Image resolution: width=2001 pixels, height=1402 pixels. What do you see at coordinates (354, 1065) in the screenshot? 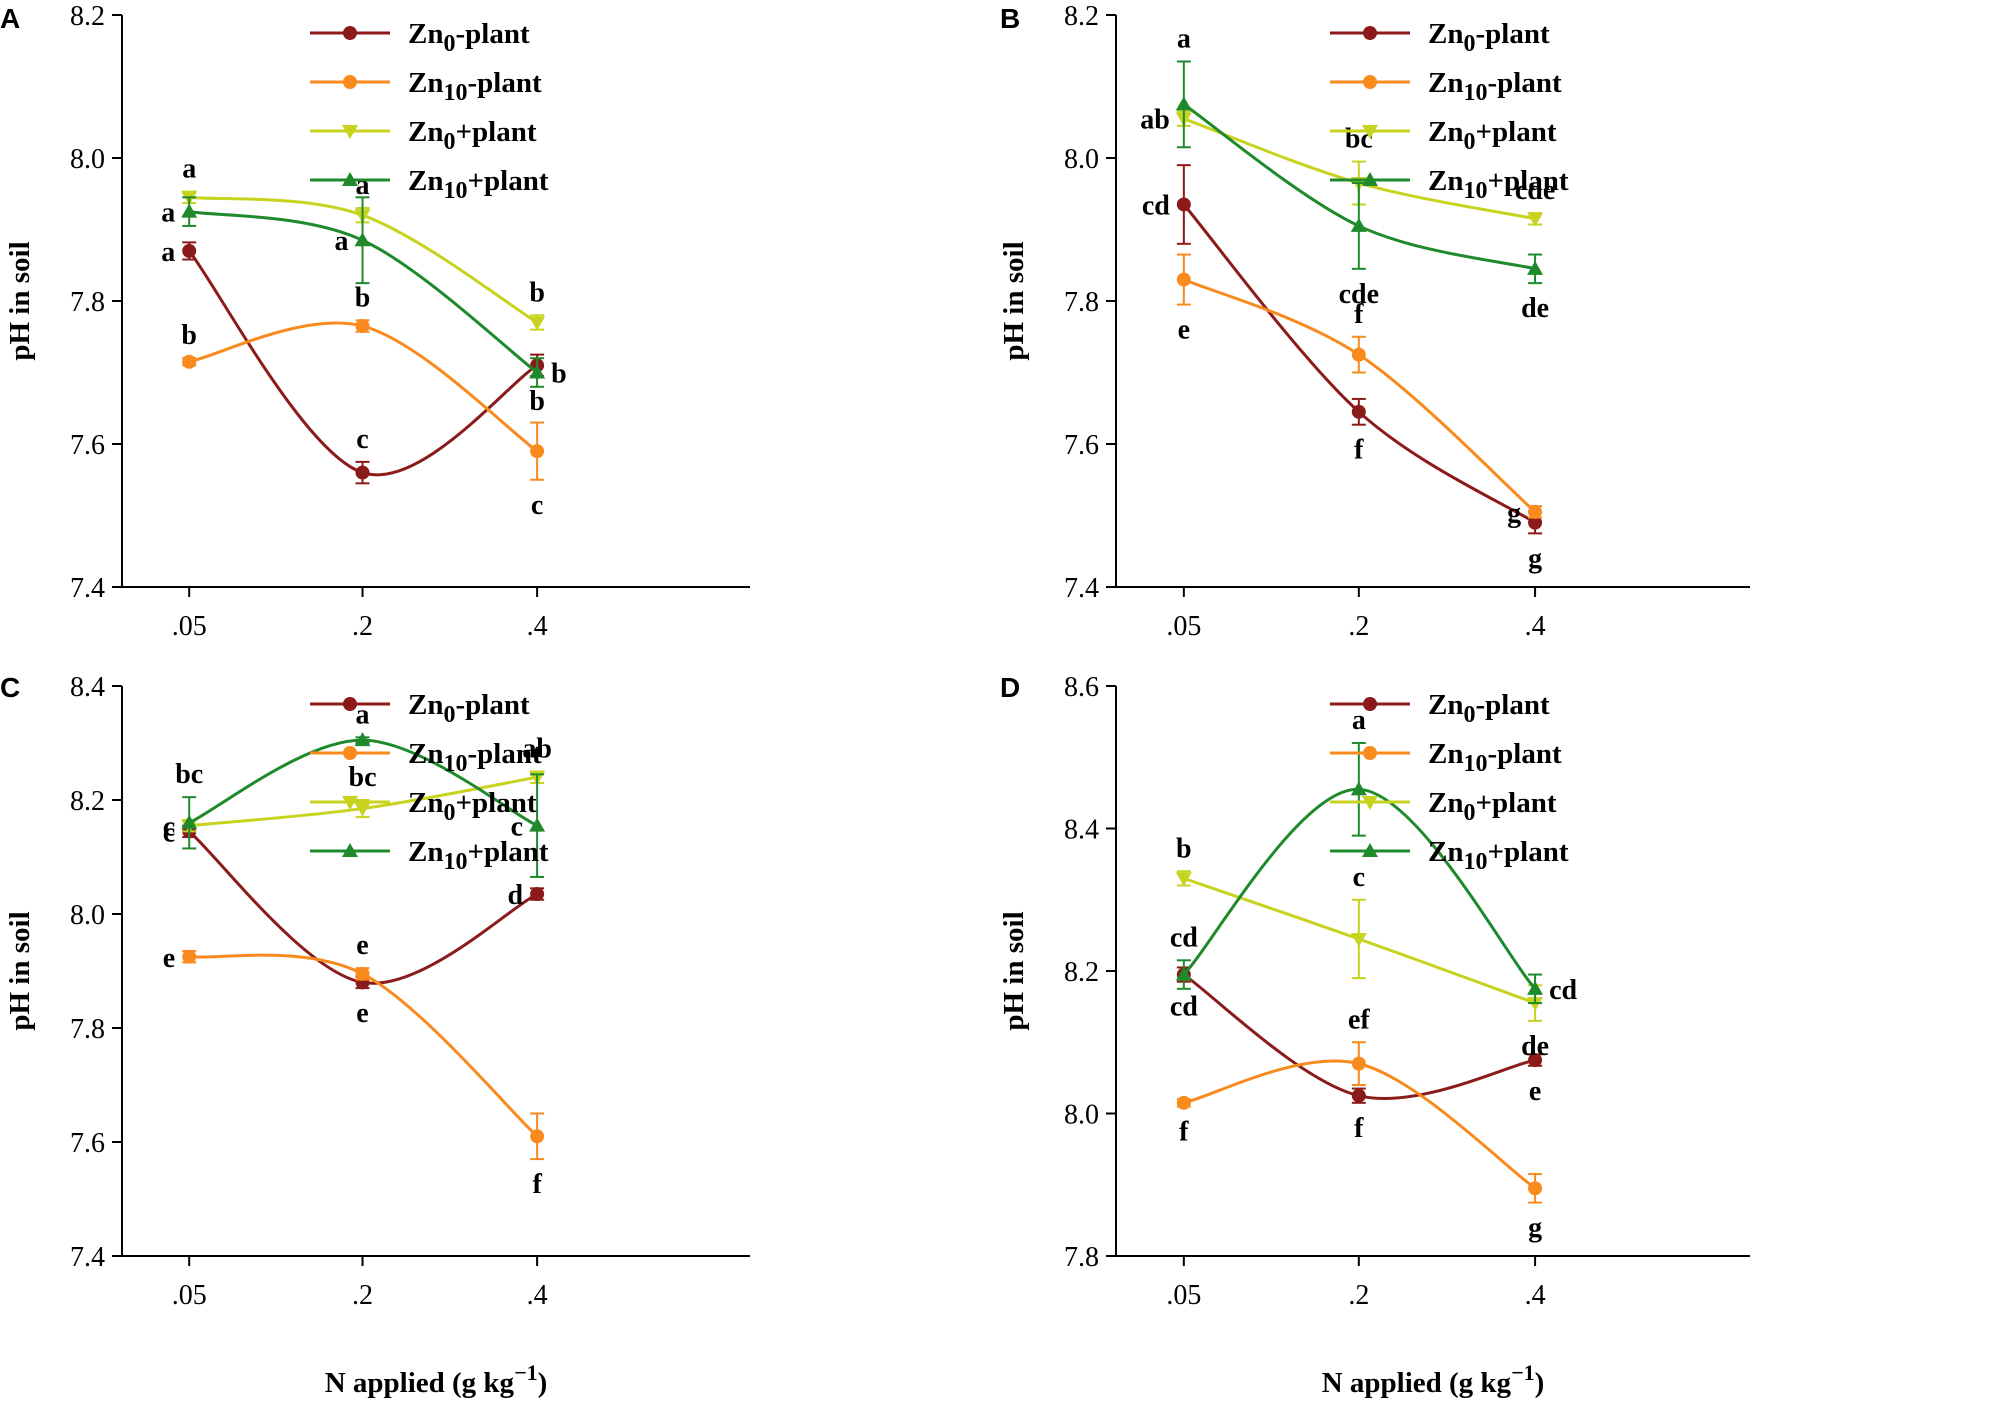
I see `series-Zn10-plant: e e f` at bounding box center [354, 1065].